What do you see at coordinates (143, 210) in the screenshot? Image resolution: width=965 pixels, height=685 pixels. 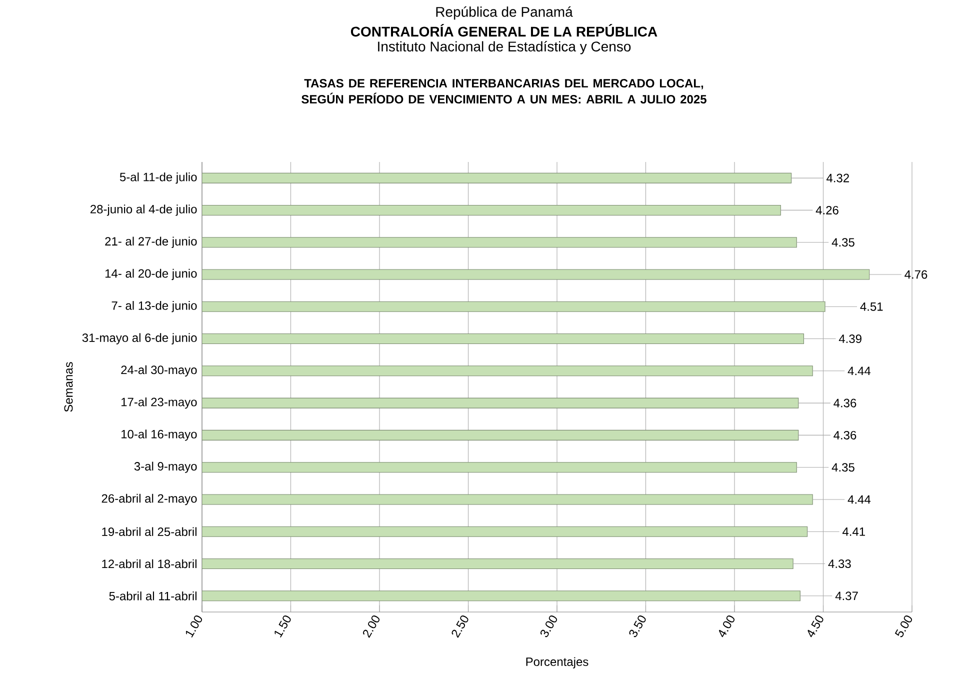 I see `y-tick-label: 28-junio al 4-de julio` at bounding box center [143, 210].